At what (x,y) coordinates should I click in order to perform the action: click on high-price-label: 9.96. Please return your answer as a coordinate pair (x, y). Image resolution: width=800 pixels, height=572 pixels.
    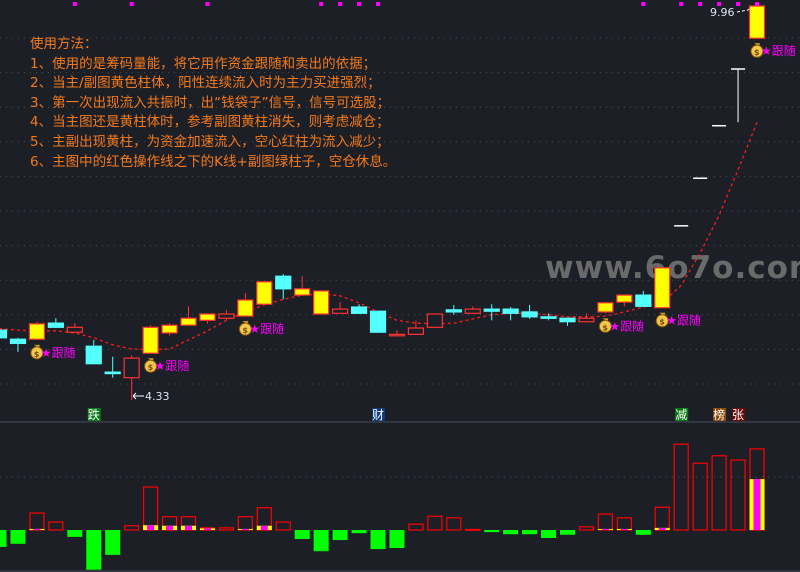
    Looking at the image, I should click on (722, 12).